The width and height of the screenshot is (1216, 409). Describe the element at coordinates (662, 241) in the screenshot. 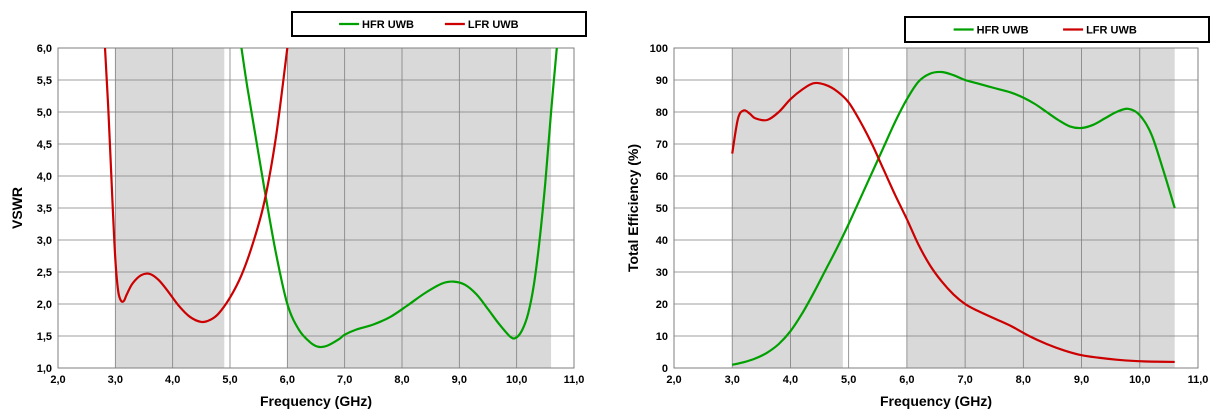

I see `y-tick-label: 40` at that location.